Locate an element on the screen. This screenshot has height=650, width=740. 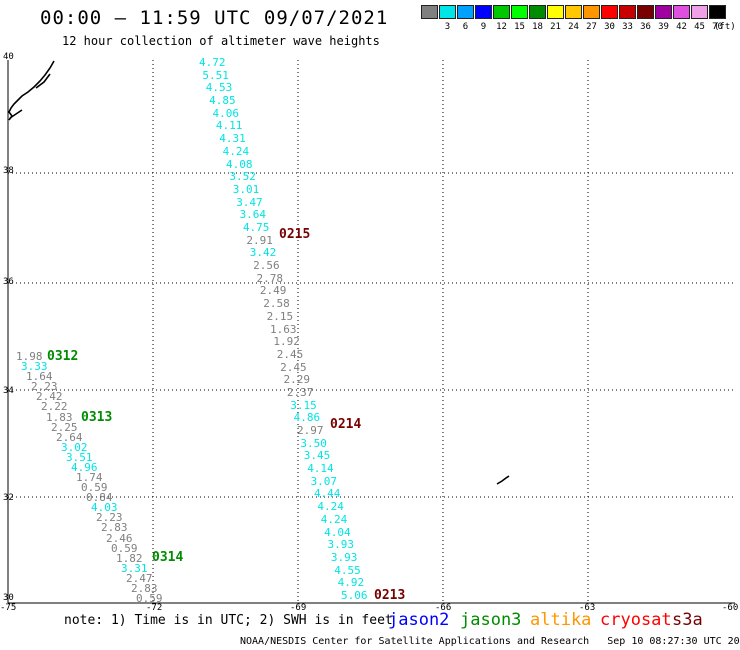
wave-height-value: 2.42 is located at coordinates (49, 397).